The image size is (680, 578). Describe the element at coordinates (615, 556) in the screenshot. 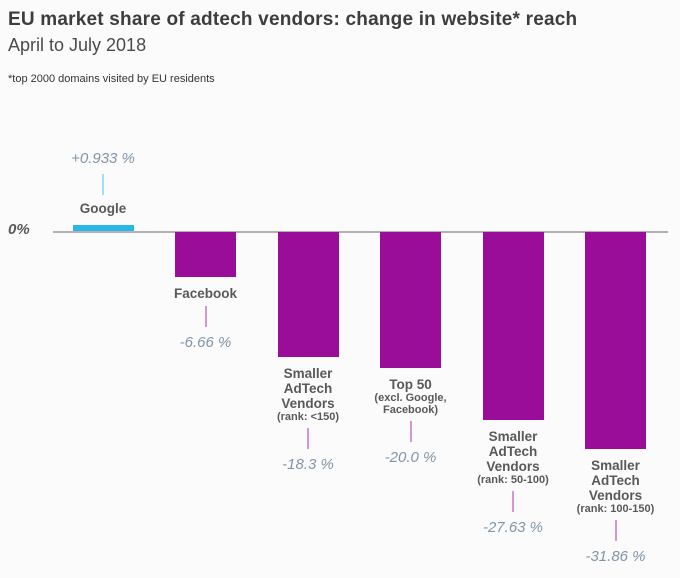

I see `bar-value-label: -31.86 %` at that location.